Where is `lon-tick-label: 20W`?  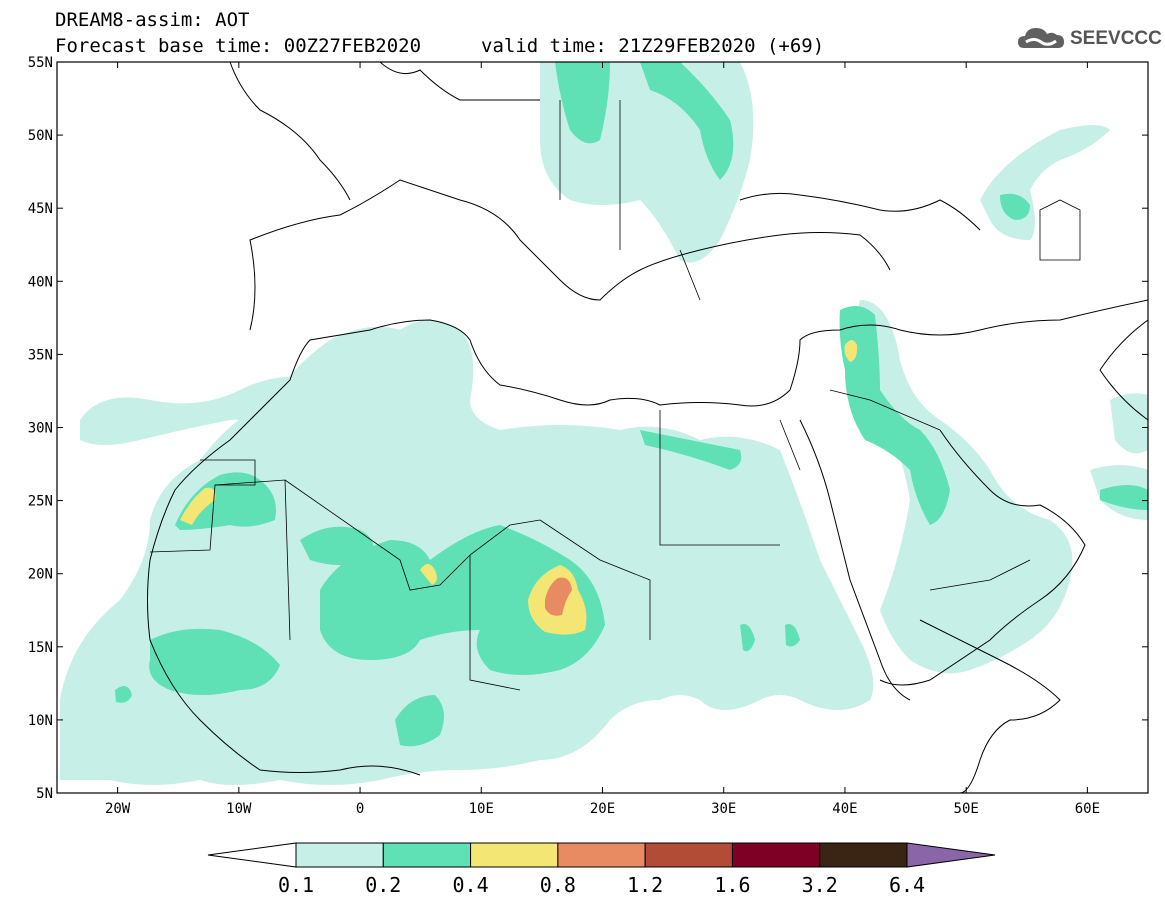 lon-tick-label: 20W is located at coordinates (118, 809).